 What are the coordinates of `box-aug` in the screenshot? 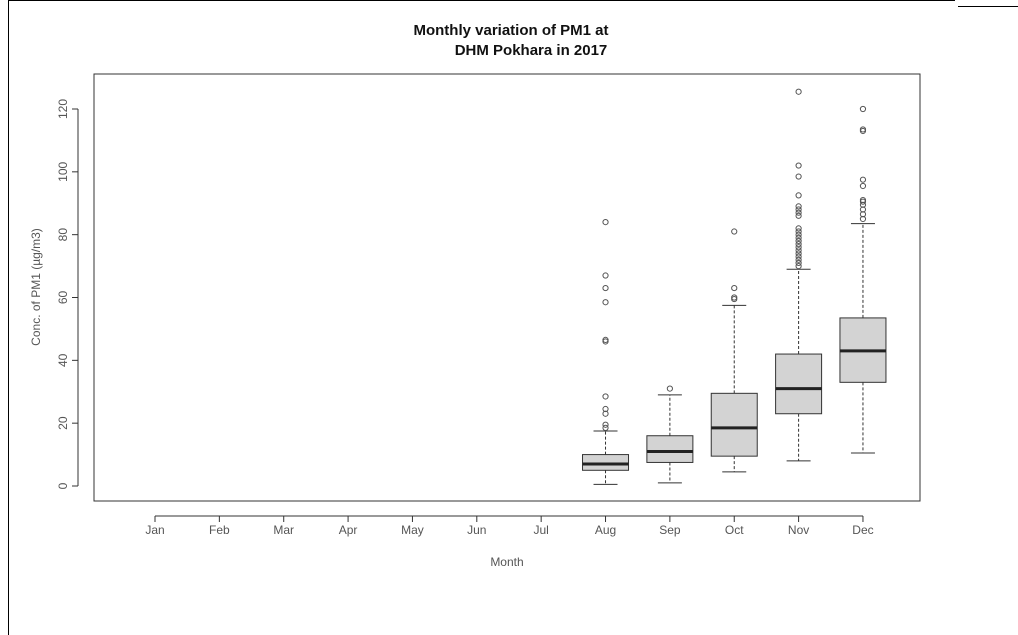 It's located at (606, 351).